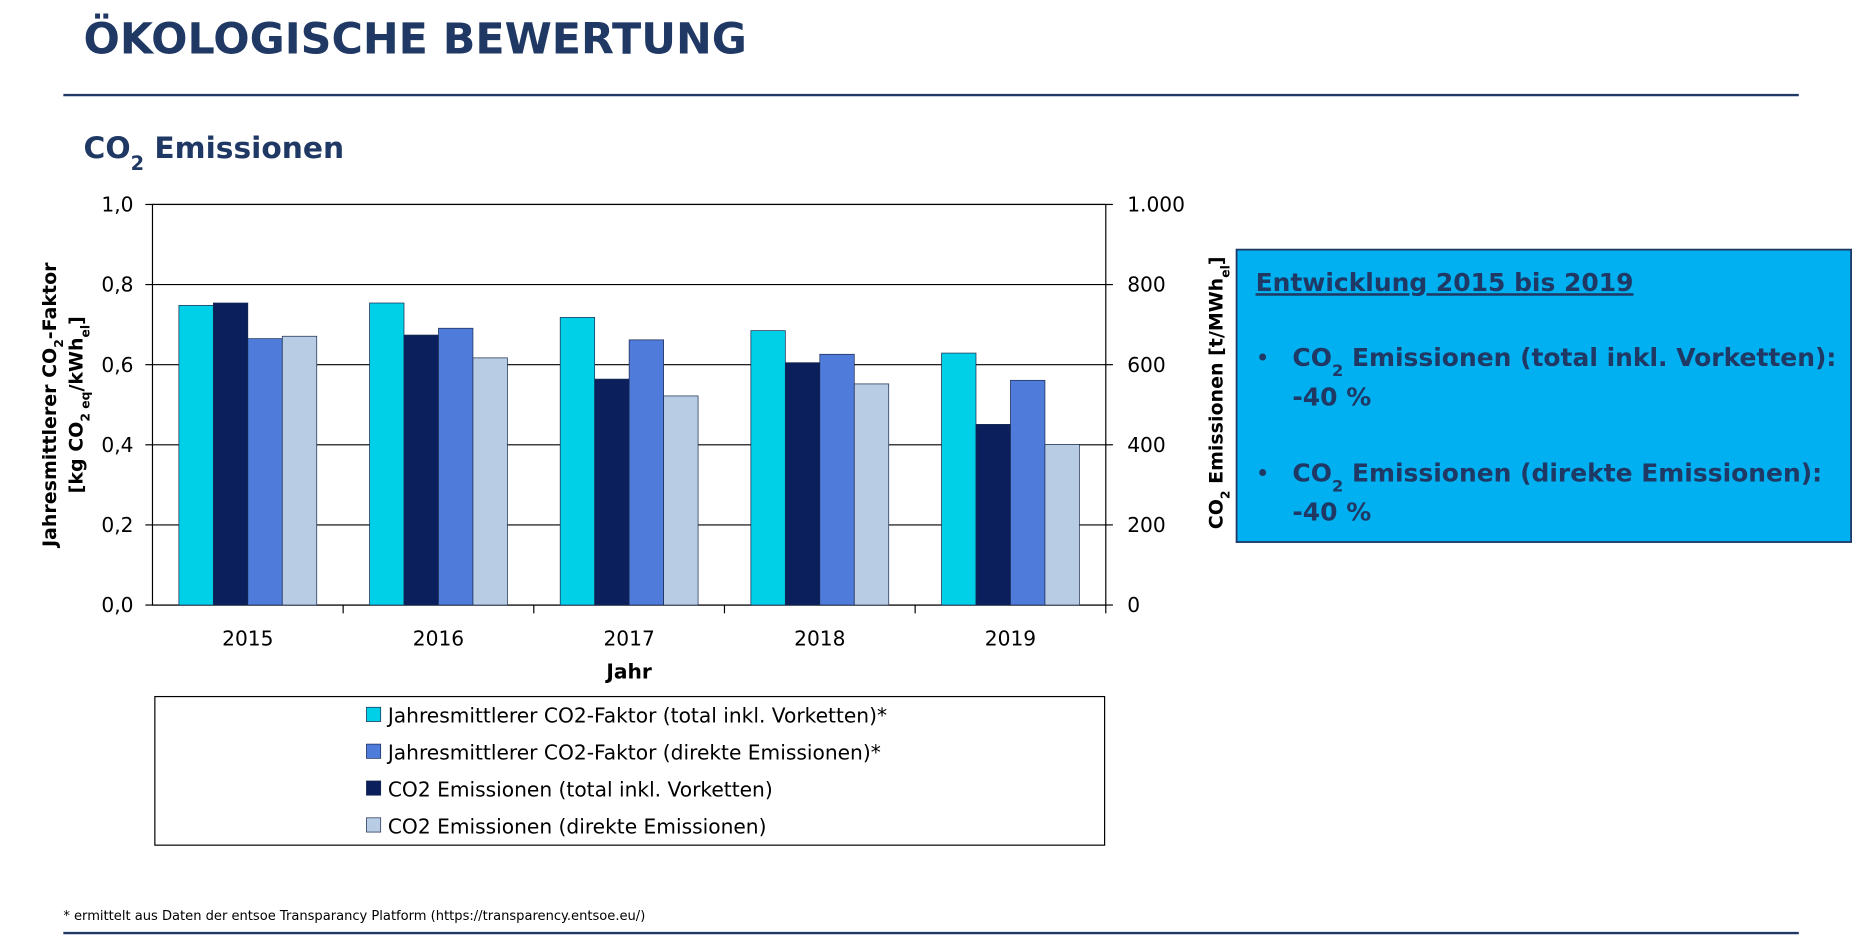 This screenshot has width=1855, height=945. I want to click on x-tick-label: 2015, so click(247, 638).